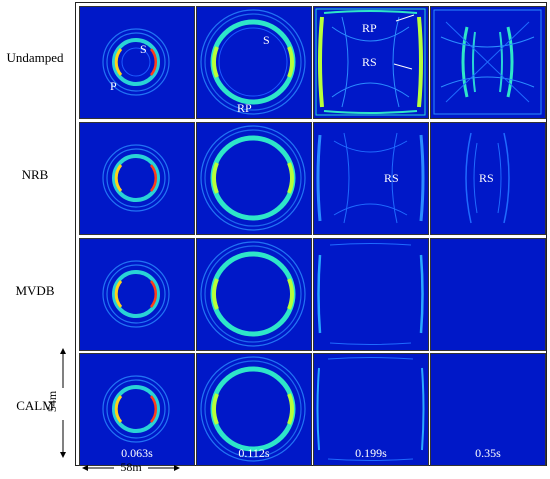  I want to click on time-label-3: 0.199s, so click(371, 453).